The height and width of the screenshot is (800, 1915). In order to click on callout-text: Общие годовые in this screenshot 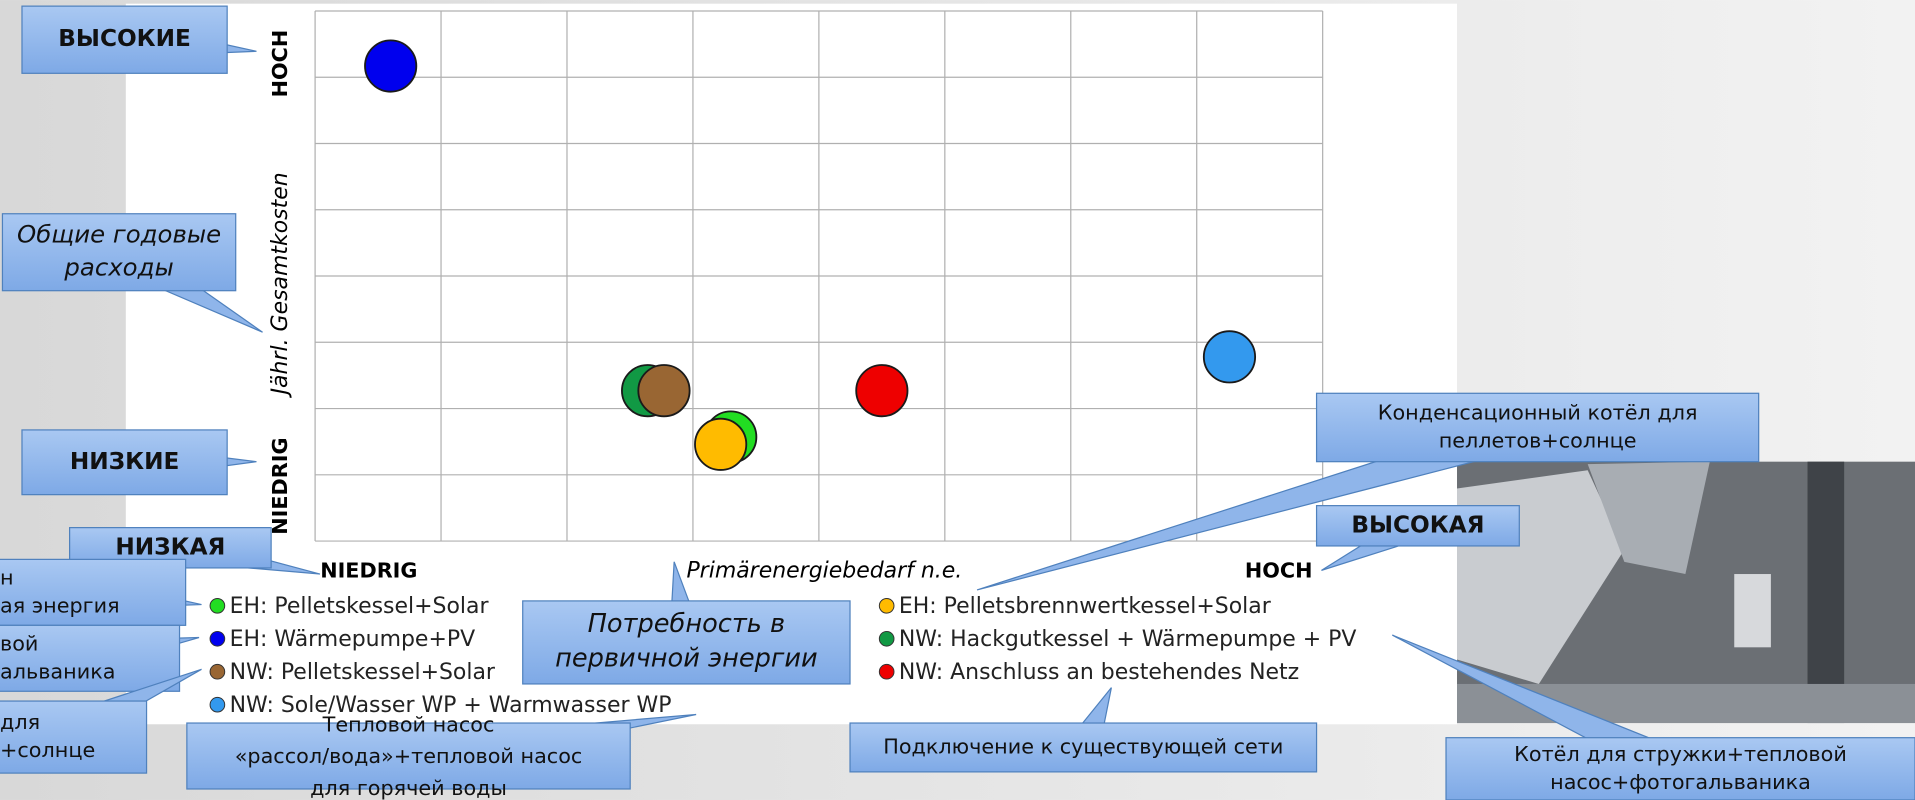, I will do `click(119, 234)`.